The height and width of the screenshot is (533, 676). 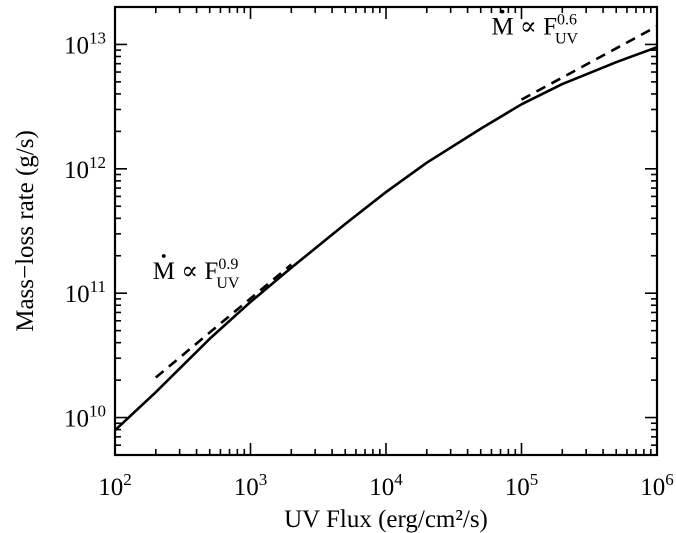 I want to click on tick-exponent: 13, so click(x=97, y=37).